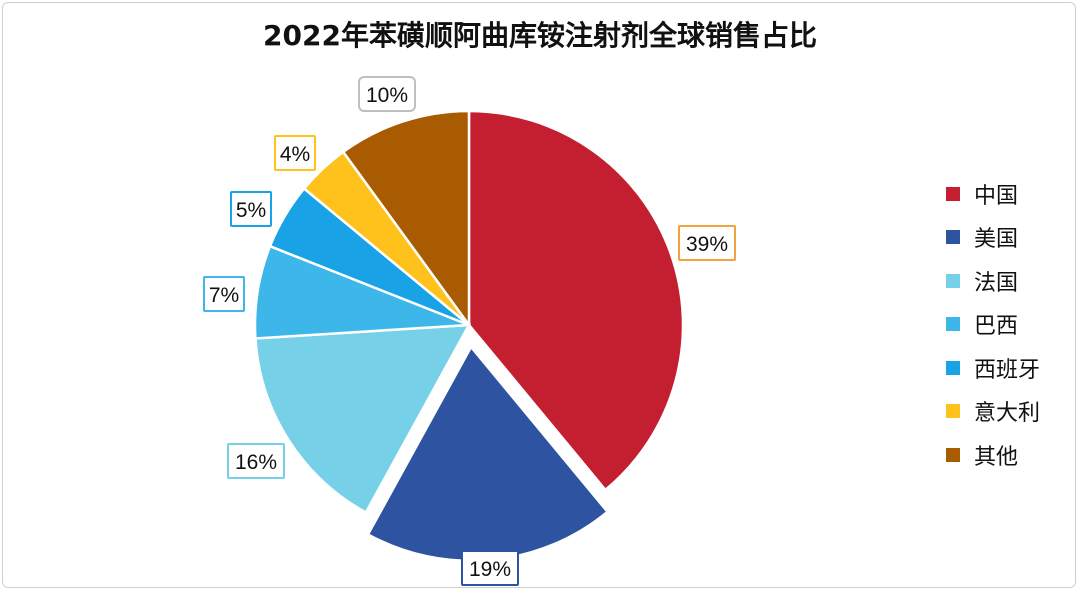 This screenshot has height=604, width=1080. I want to click on data-label-text: 10%, so click(387, 95).